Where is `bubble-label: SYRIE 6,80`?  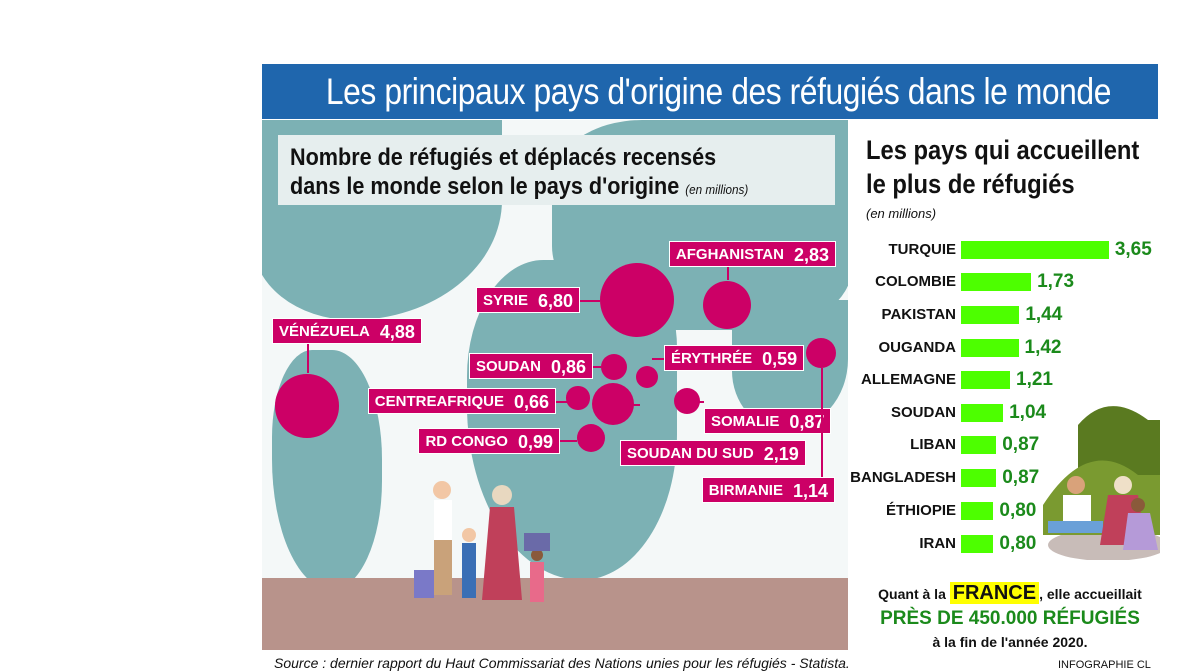
bubble-label: SYRIE 6,80 is located at coordinates (528, 300).